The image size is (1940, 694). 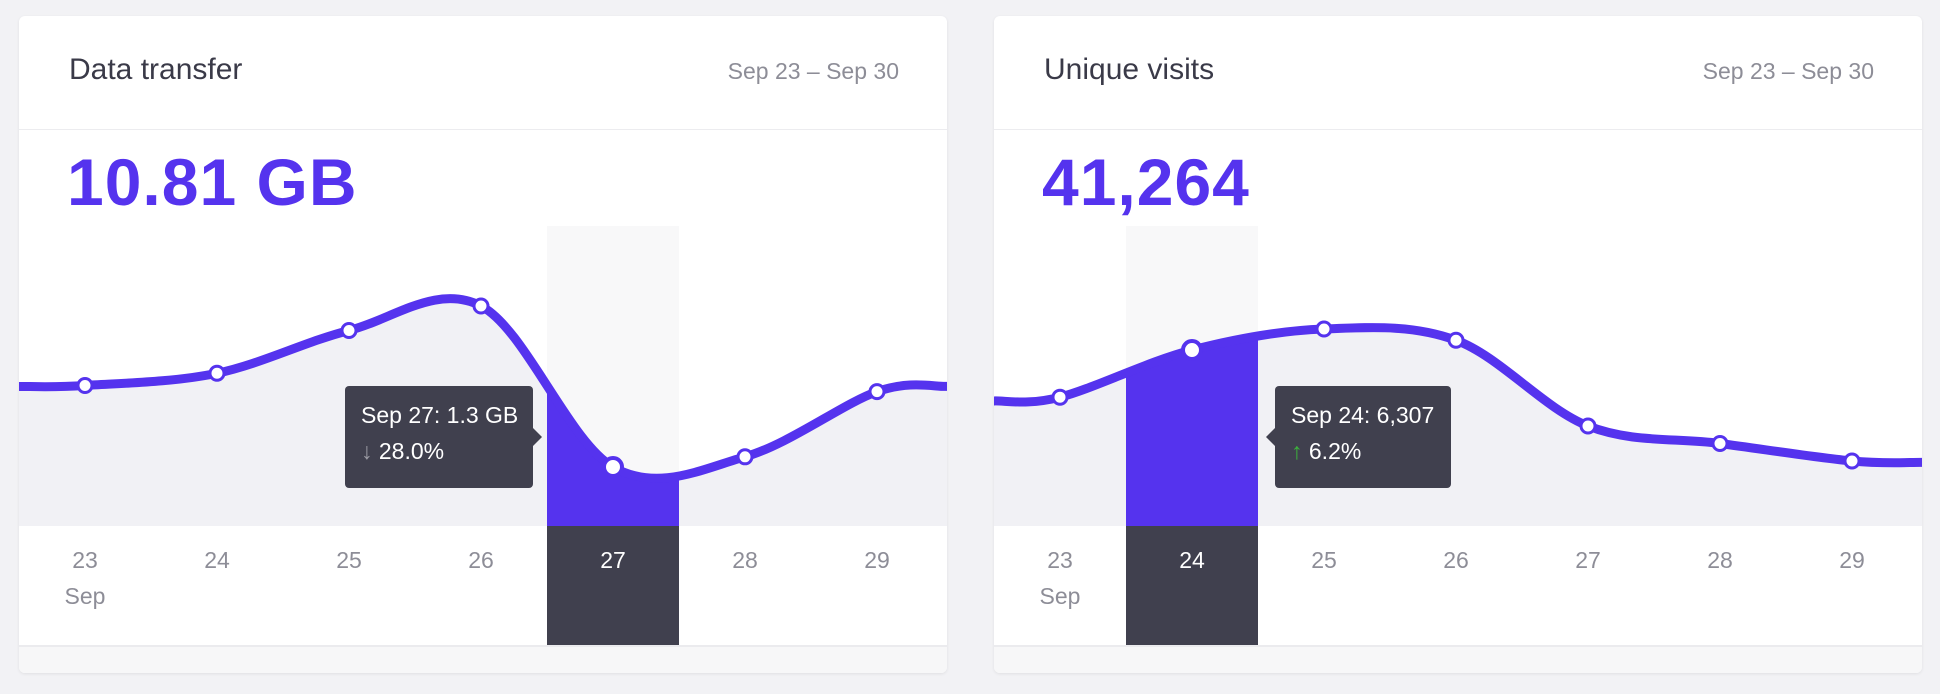 I want to click on series-line, so click(x=483, y=388).